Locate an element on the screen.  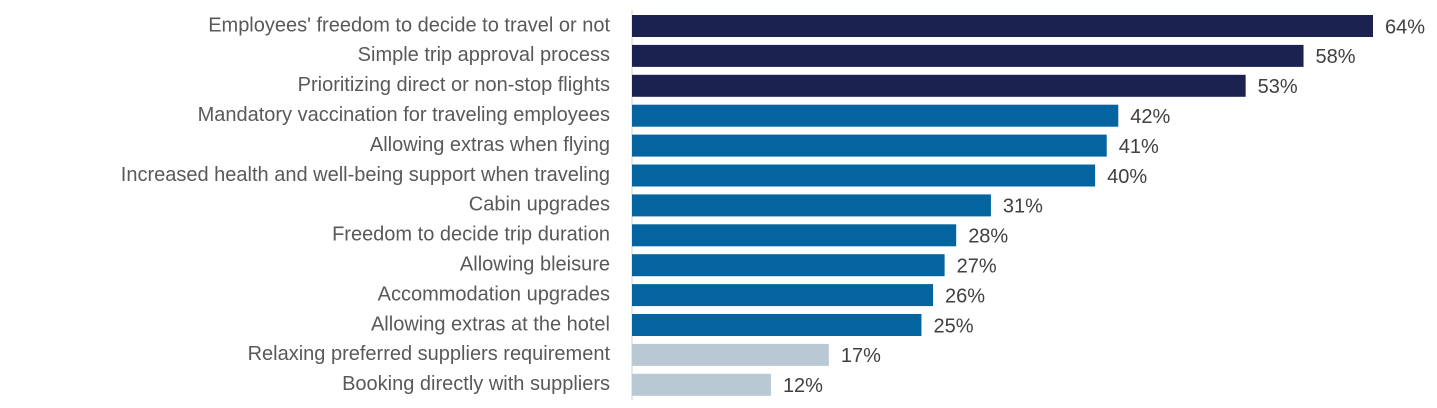
value-label: 26% is located at coordinates (965, 296).